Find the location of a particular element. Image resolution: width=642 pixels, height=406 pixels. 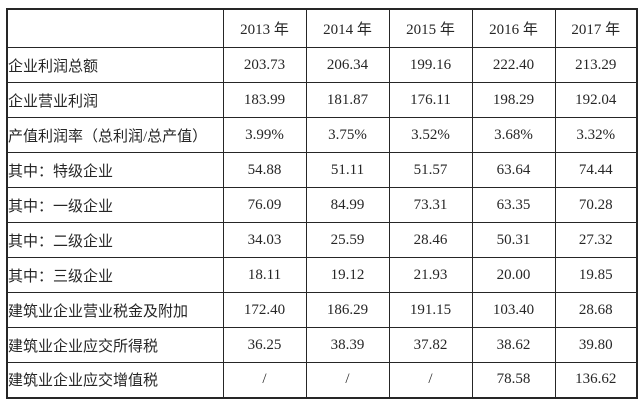

row-label: 企业利润总额 is located at coordinates (115, 65).